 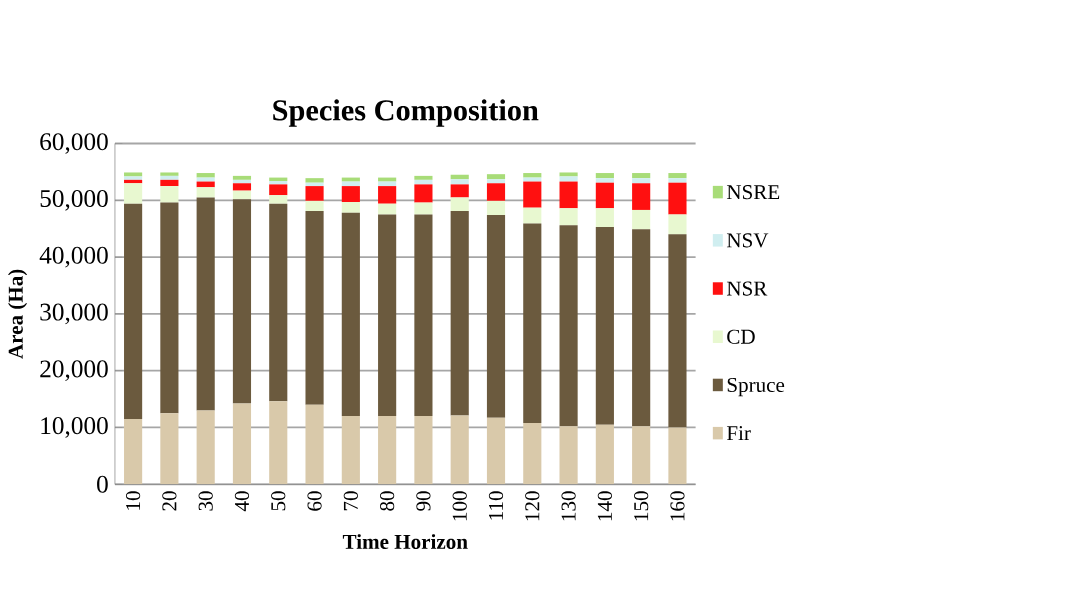 What do you see at coordinates (242, 501) in the screenshot?
I see `x-tick-label: 40` at bounding box center [242, 501].